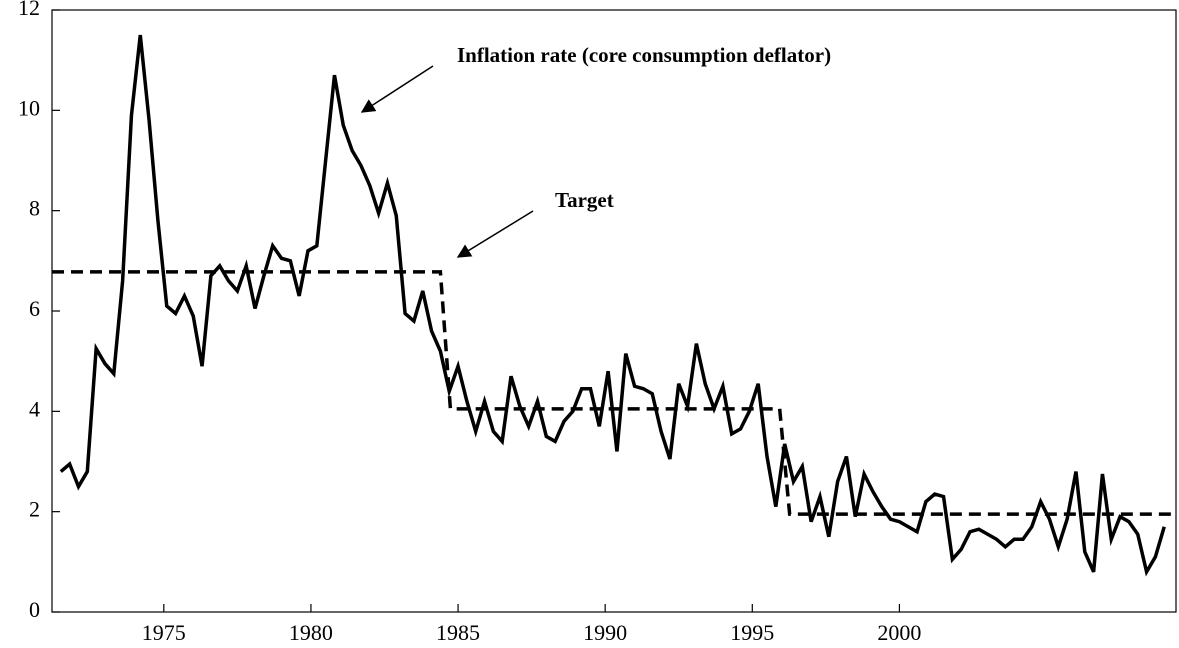 This screenshot has height=648, width=1179. I want to click on y-tick-label: 0, so click(34, 609).